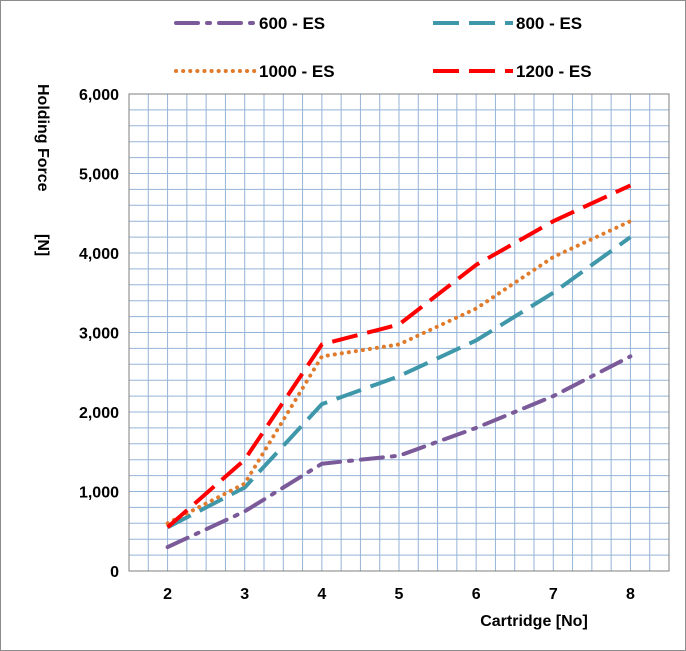  Describe the element at coordinates (167, 594) in the screenshot. I see `x-tick-label: 2` at that location.